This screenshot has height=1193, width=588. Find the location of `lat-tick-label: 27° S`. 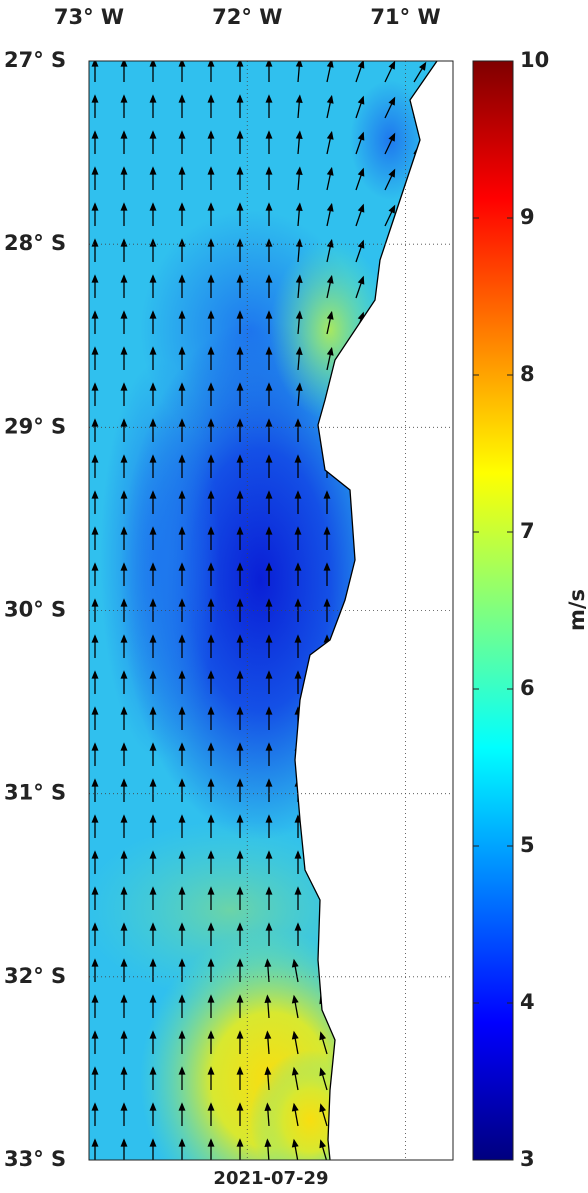

lat-tick-label: 27° S is located at coordinates (35, 60).